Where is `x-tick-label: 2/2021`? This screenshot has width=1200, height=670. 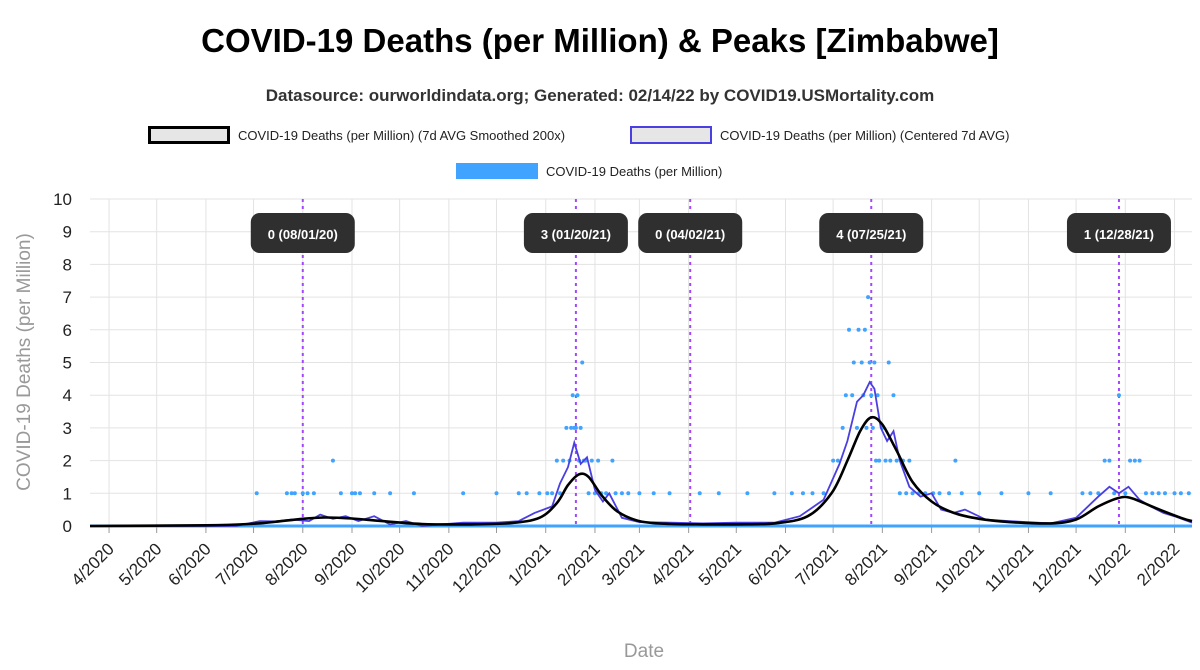
x-tick-label: 2/2021 is located at coordinates (579, 564).